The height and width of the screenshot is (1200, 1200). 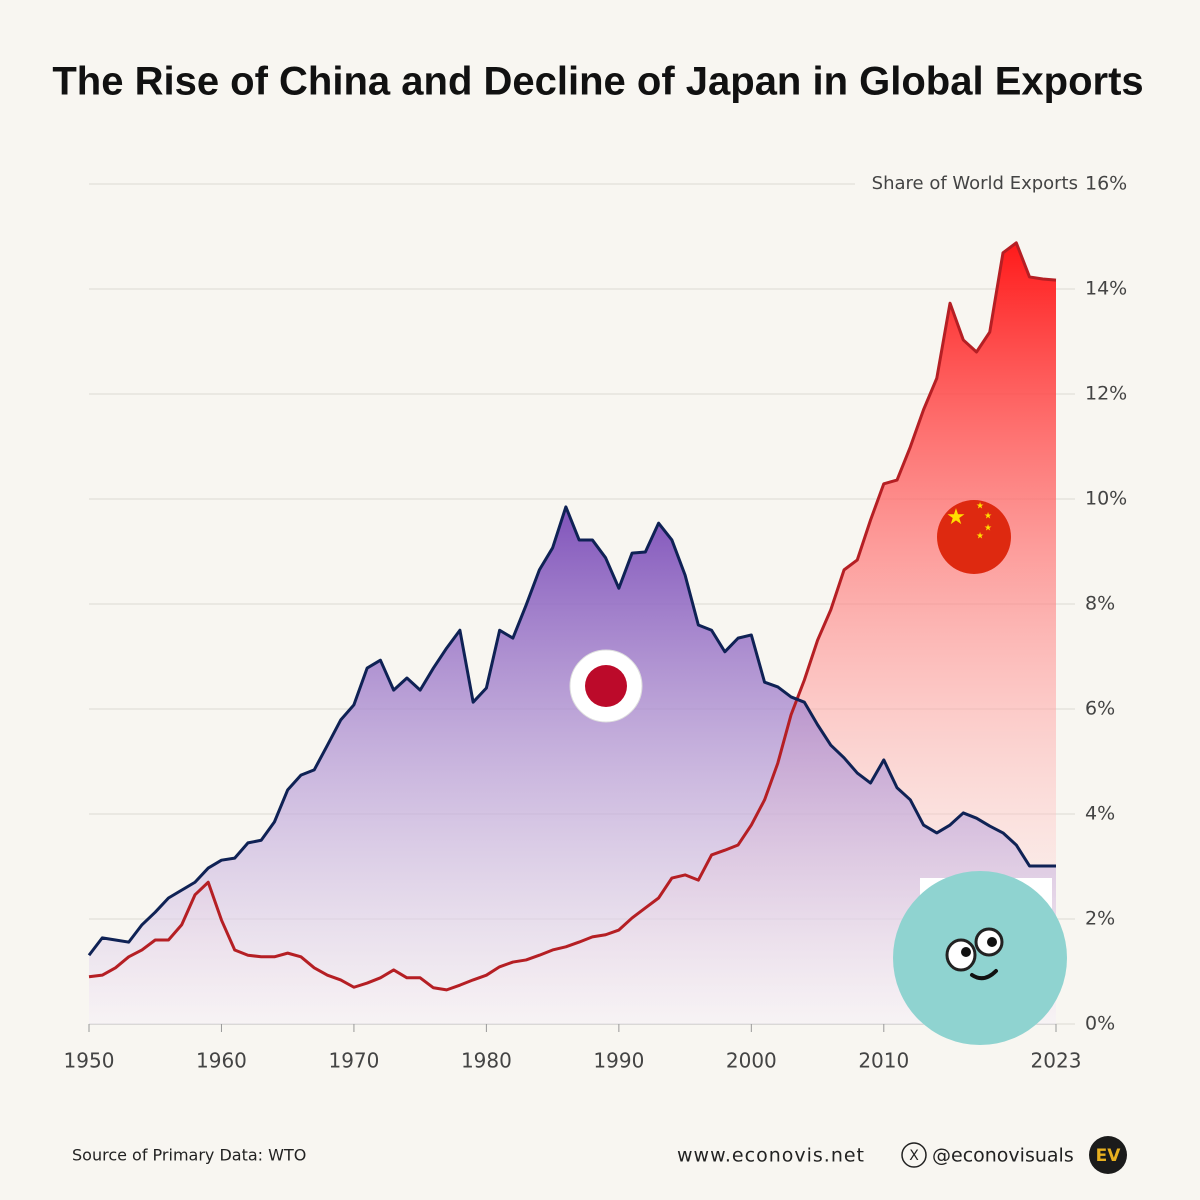 What do you see at coordinates (980, 958) in the screenshot?
I see `mascot` at bounding box center [980, 958].